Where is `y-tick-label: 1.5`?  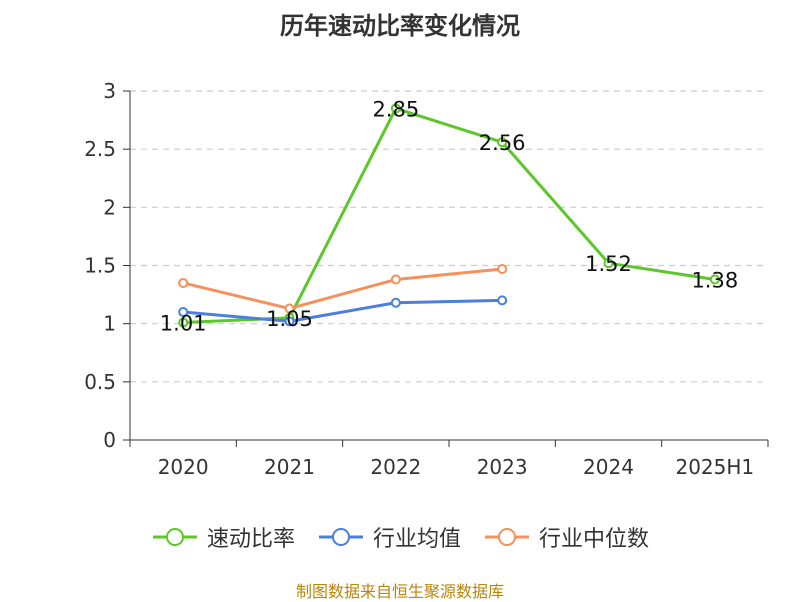 y-tick-label: 1.5 is located at coordinates (100, 266).